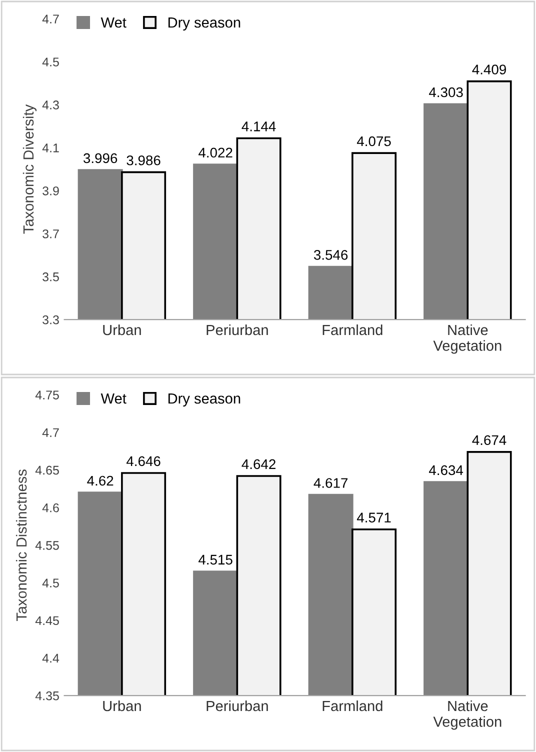 This screenshot has width=536, height=752. I want to click on y-tick-label: 3.9, so click(50, 191).